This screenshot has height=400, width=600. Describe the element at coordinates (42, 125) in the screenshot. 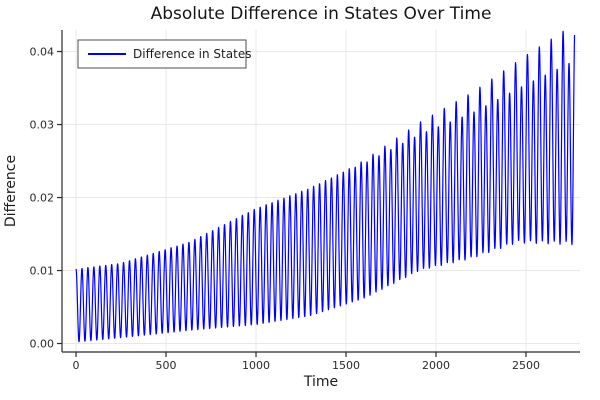

I see `y-tick-label: 0.03` at that location.